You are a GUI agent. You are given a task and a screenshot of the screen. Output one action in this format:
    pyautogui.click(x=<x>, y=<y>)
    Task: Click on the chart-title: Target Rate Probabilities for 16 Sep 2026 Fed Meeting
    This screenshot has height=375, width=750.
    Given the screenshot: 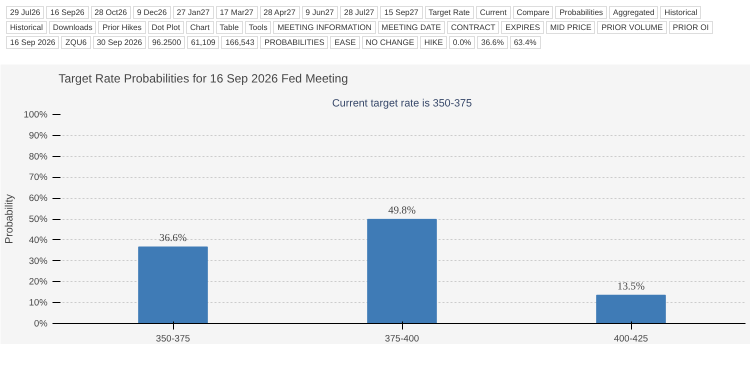 What is the action you would take?
    pyautogui.click(x=203, y=79)
    